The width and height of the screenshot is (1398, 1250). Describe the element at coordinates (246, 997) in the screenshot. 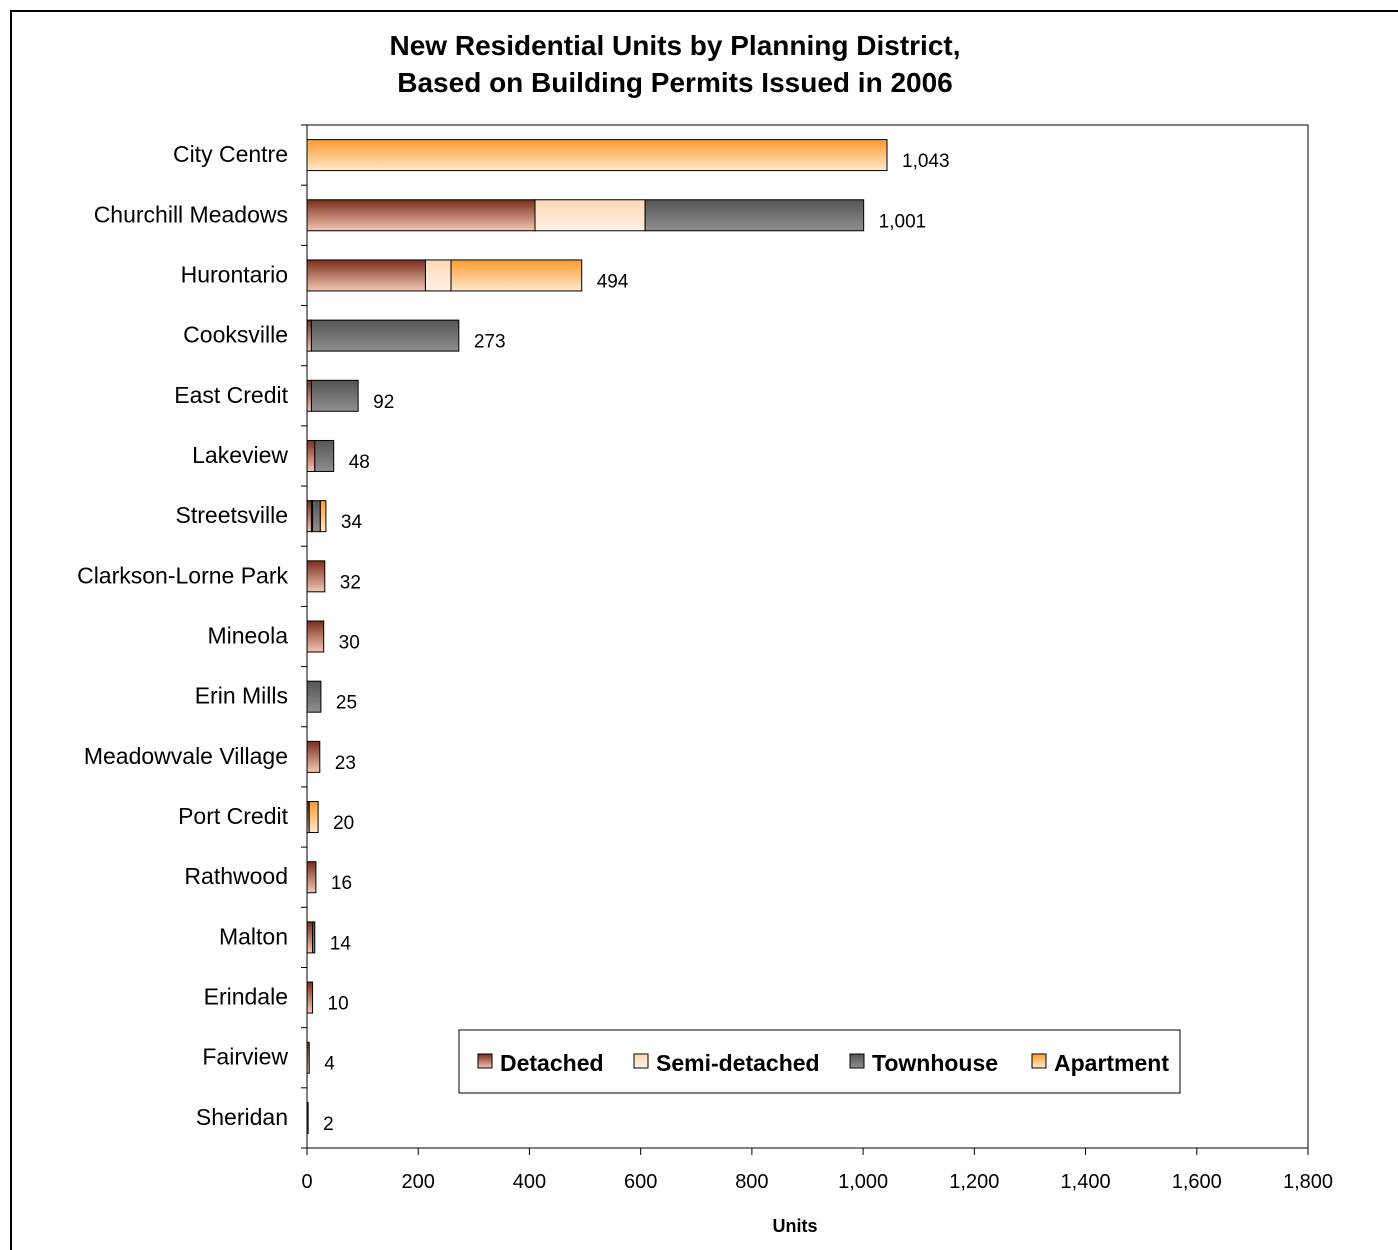

I see `category-label-erindale: Erindale` at that location.